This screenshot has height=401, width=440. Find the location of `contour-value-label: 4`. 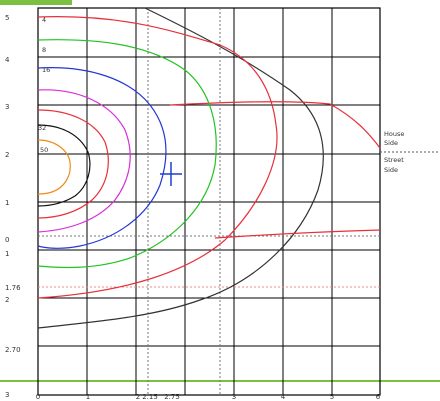

contour-value-label: 4 is located at coordinates (44, 20).